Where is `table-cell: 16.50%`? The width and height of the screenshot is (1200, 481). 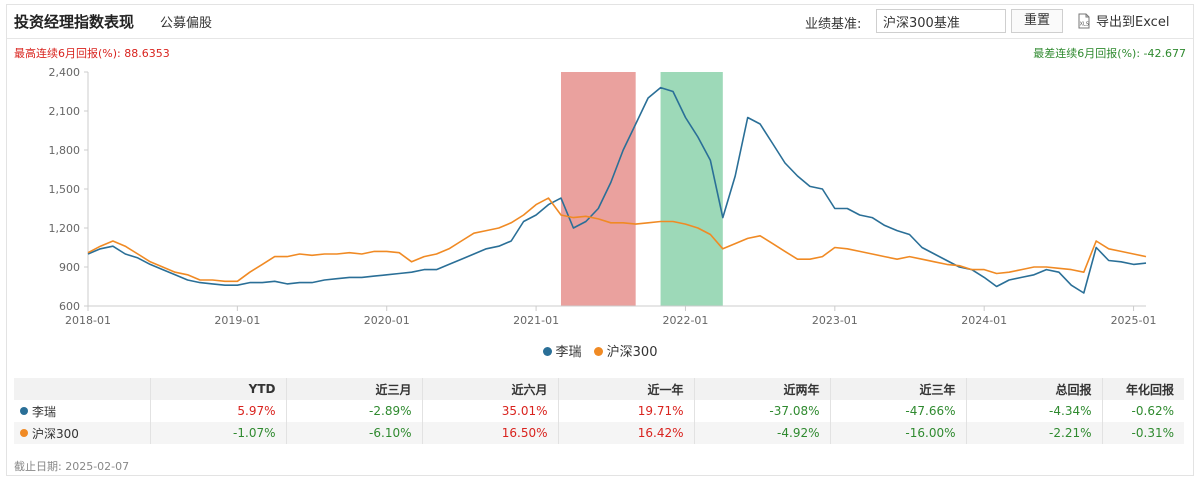 table-cell: 16.50% is located at coordinates (490, 433).